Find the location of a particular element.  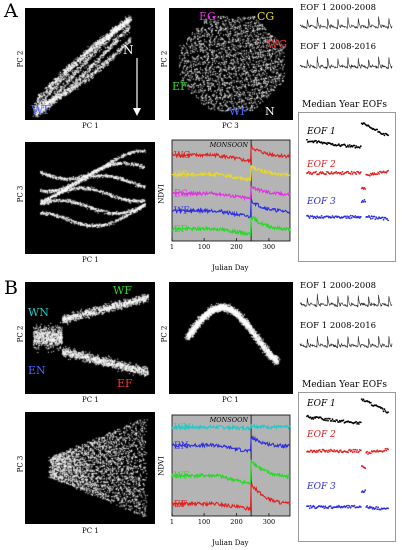

scatter-b1-label-en: EN is located at coordinates (37, 370).